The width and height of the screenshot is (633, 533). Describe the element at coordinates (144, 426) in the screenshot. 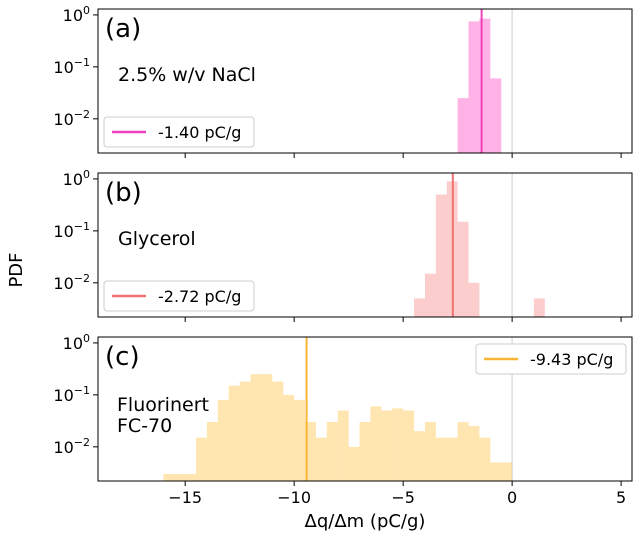

I see `sample-label: FC-70` at that location.